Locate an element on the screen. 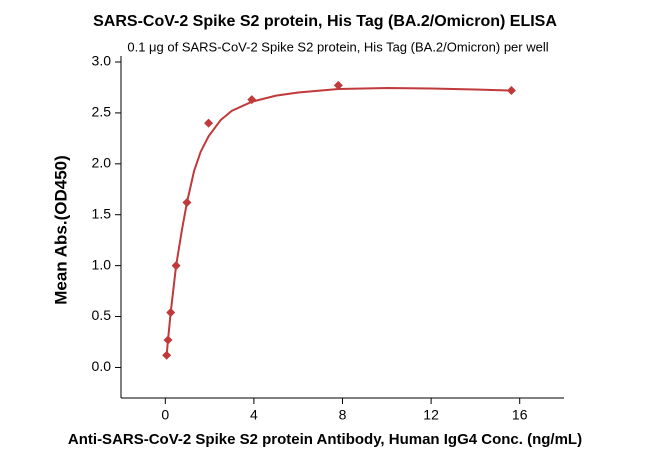  x-tick-label: 12 is located at coordinates (431, 415).